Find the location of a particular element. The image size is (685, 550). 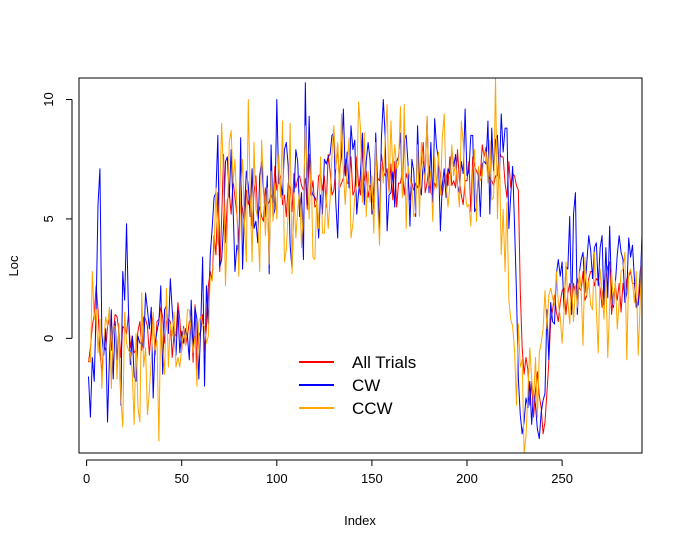

x-axis: 0 50 100 150 200 250 is located at coordinates (328, 472).